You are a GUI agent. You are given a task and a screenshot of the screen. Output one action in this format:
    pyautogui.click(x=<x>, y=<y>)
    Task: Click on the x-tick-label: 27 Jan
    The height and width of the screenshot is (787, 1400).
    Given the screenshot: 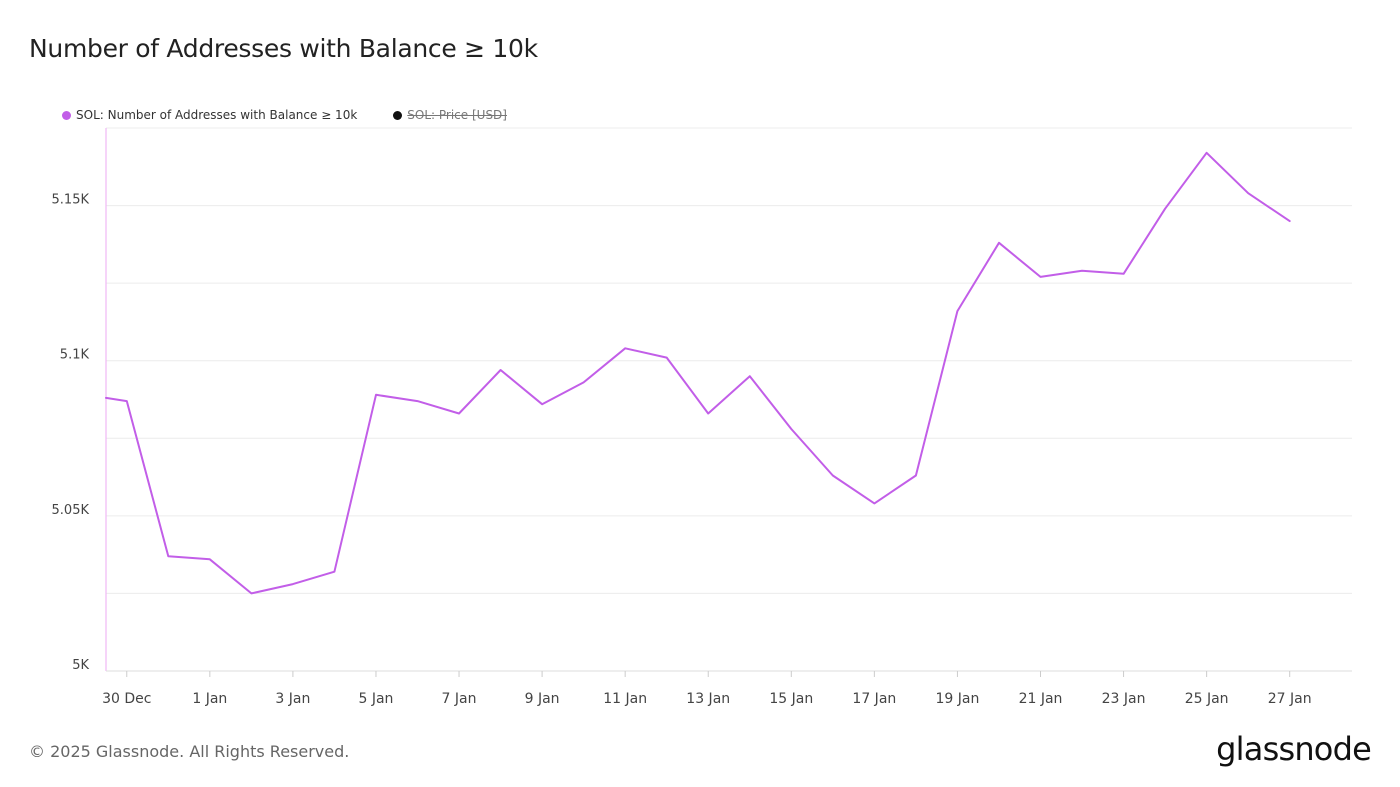 What is the action you would take?
    pyautogui.click(x=1290, y=699)
    